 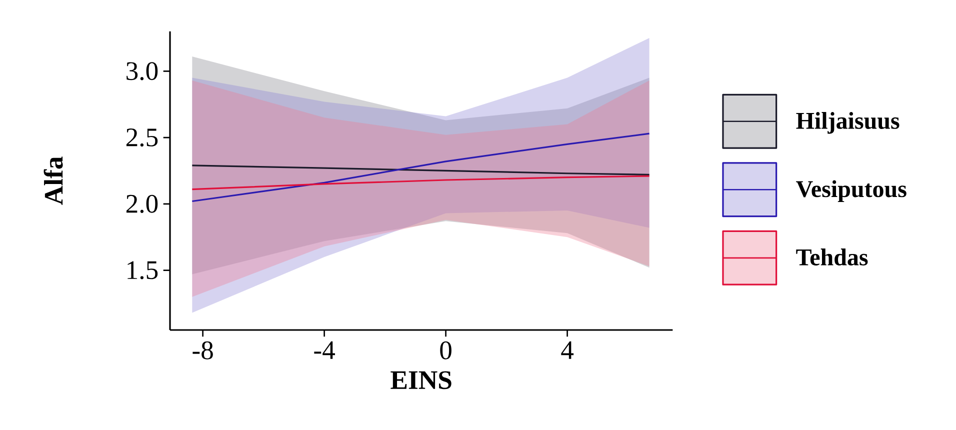 What do you see at coordinates (324, 350) in the screenshot?
I see `x-tick-label: -4` at bounding box center [324, 350].